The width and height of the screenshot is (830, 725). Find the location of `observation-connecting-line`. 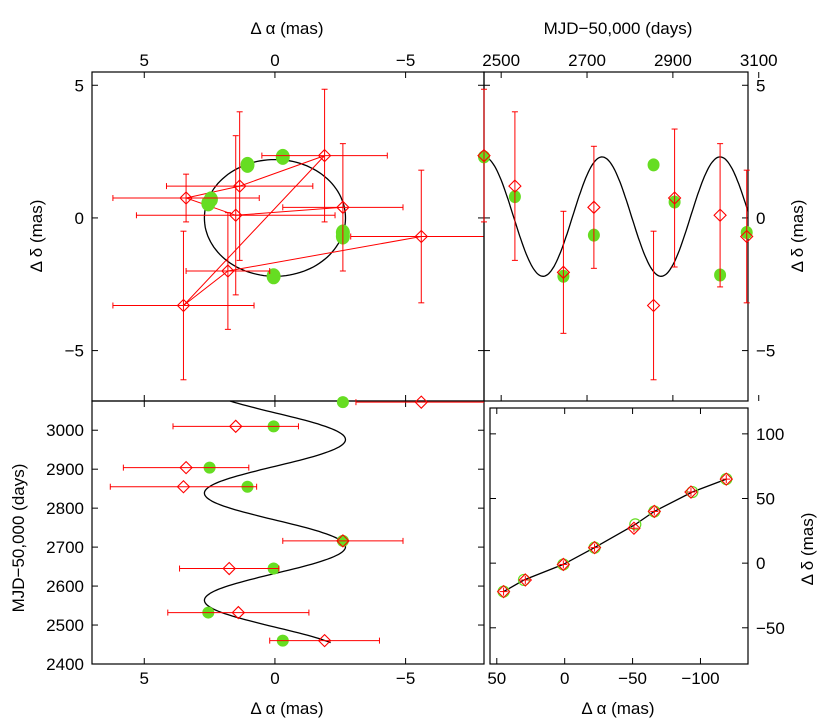

observation-connecting-line is located at coordinates (302, 230).